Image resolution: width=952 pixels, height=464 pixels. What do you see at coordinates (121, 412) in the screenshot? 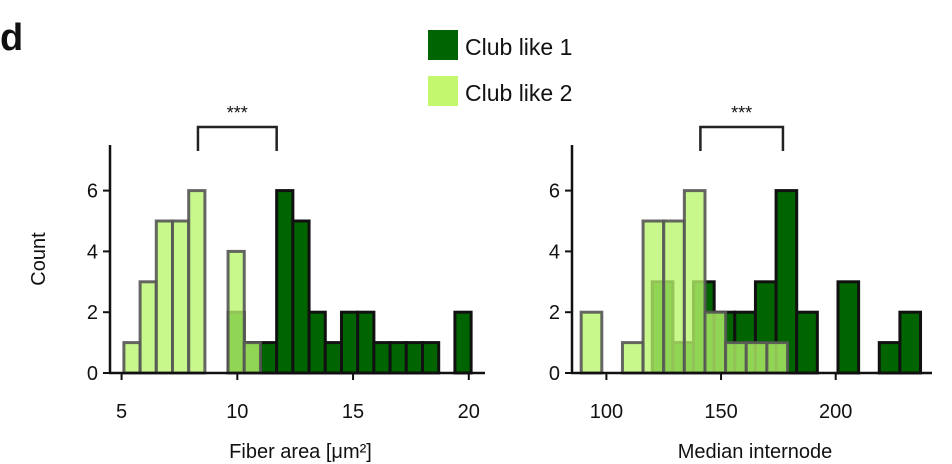
I see `x-tick-label: 5` at bounding box center [121, 412].